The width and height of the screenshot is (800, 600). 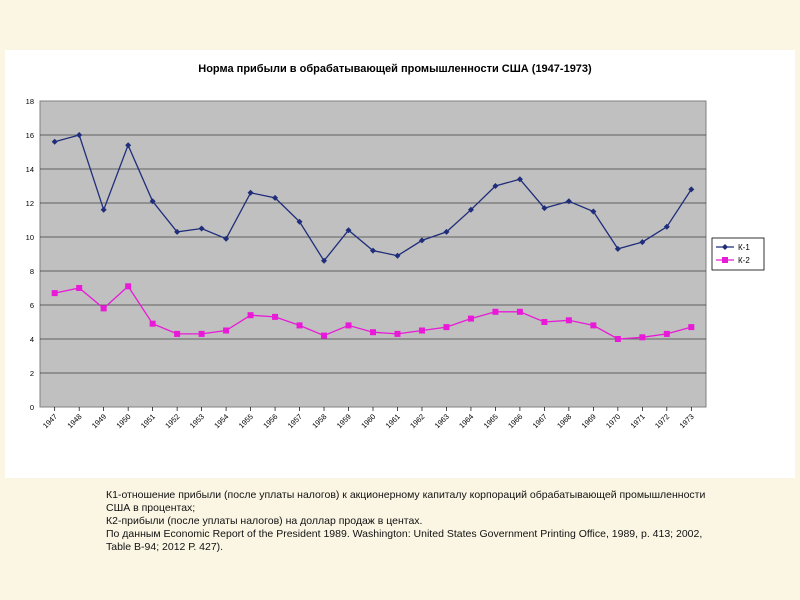 What do you see at coordinates (32, 271) in the screenshot?
I see `y-tick-label: 8` at bounding box center [32, 271].